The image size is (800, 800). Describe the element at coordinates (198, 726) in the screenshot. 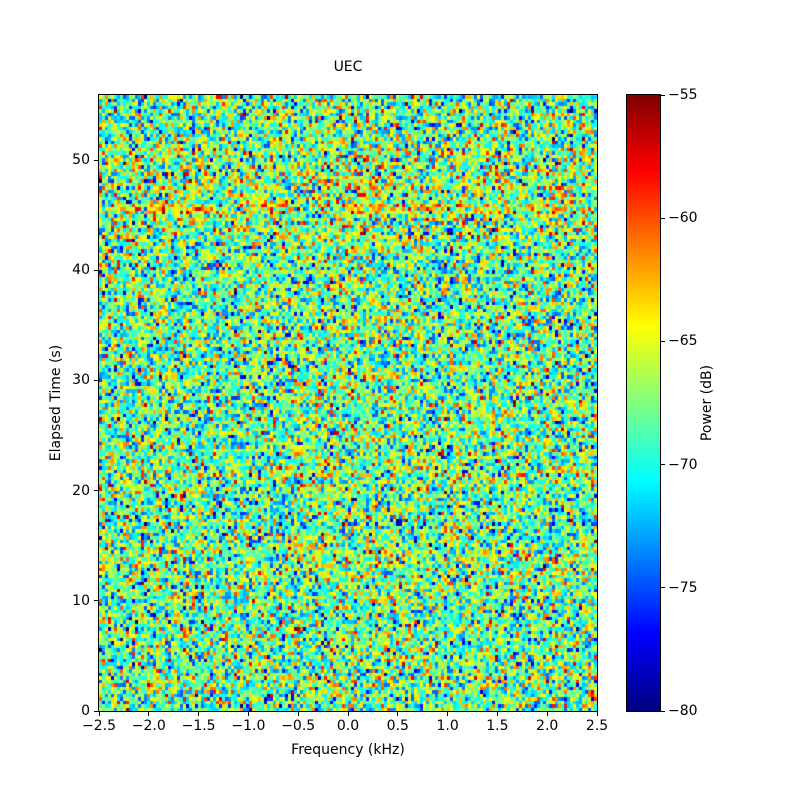

I see `x-tick-label: −1.5` at that location.